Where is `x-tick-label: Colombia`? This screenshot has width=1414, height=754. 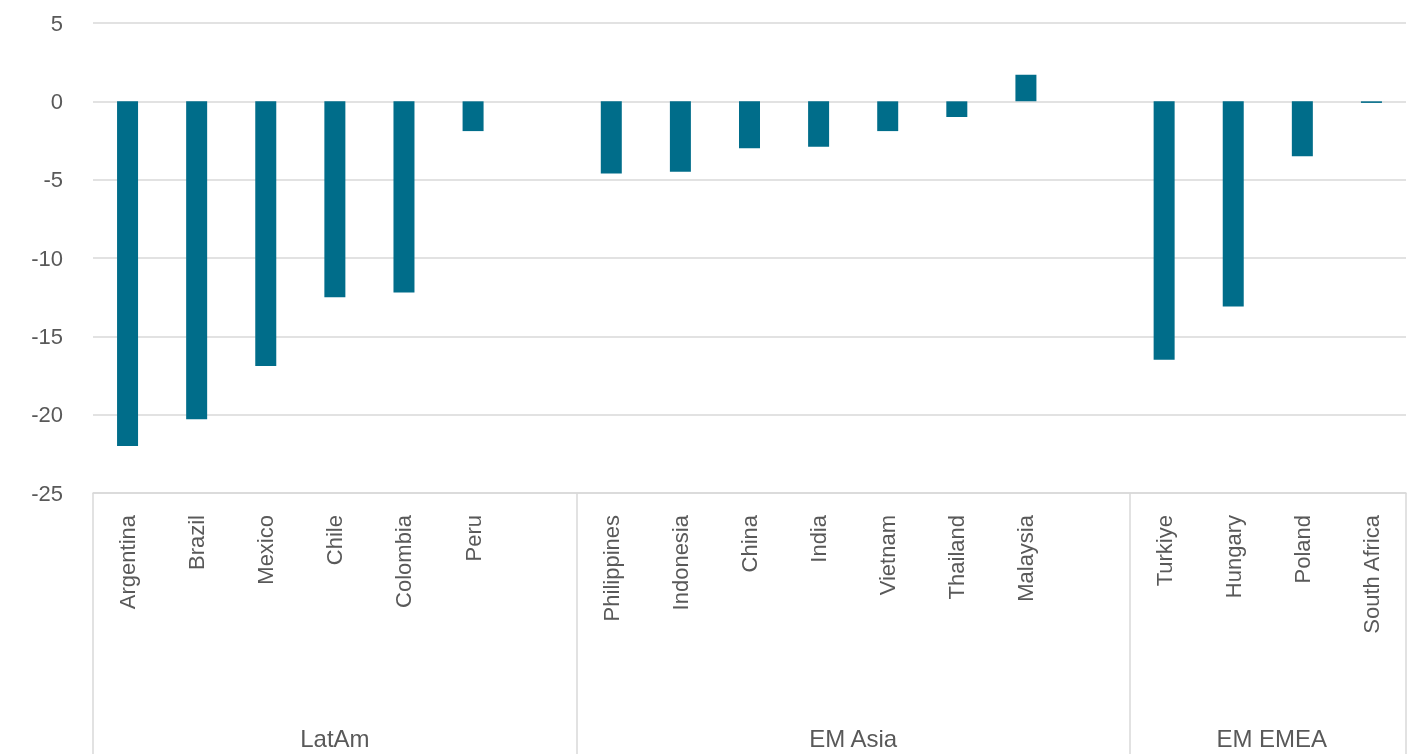 x-tick-label: Colombia is located at coordinates (404, 561).